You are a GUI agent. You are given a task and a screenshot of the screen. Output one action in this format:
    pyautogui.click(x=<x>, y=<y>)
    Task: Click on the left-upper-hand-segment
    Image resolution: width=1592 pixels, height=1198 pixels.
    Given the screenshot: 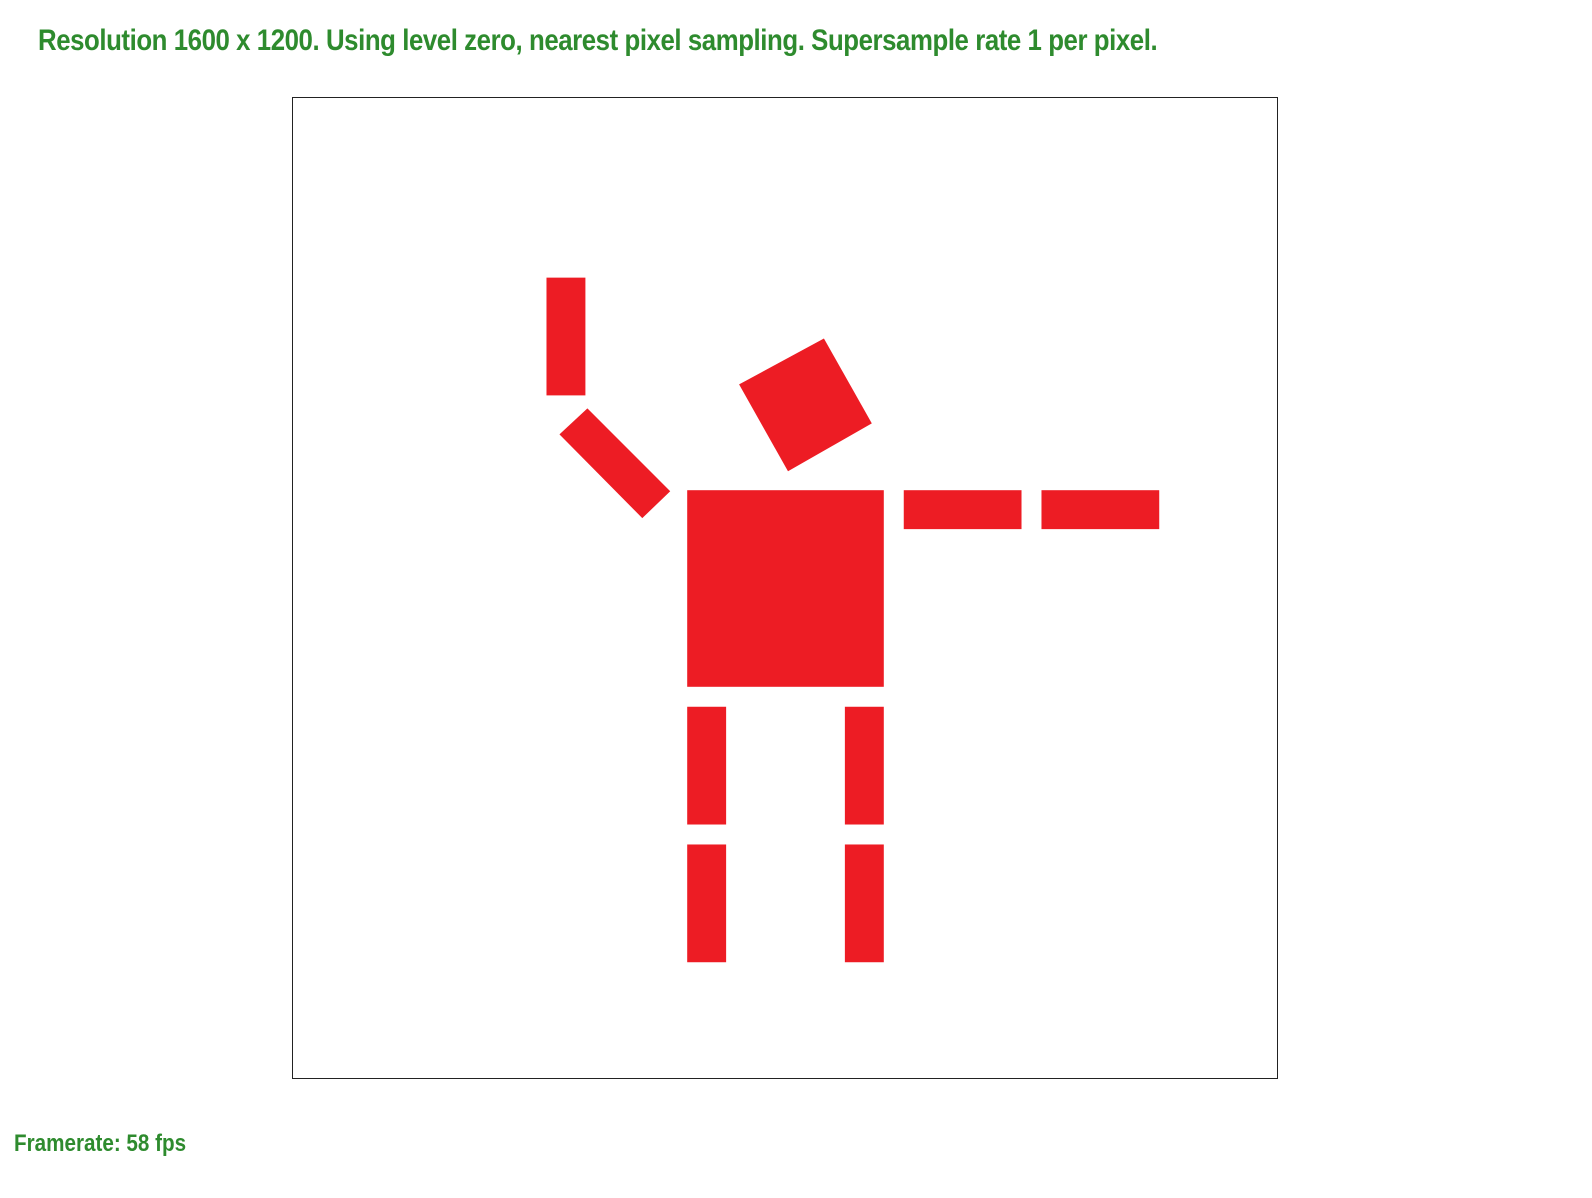 What is the action you would take?
    pyautogui.click(x=566, y=336)
    